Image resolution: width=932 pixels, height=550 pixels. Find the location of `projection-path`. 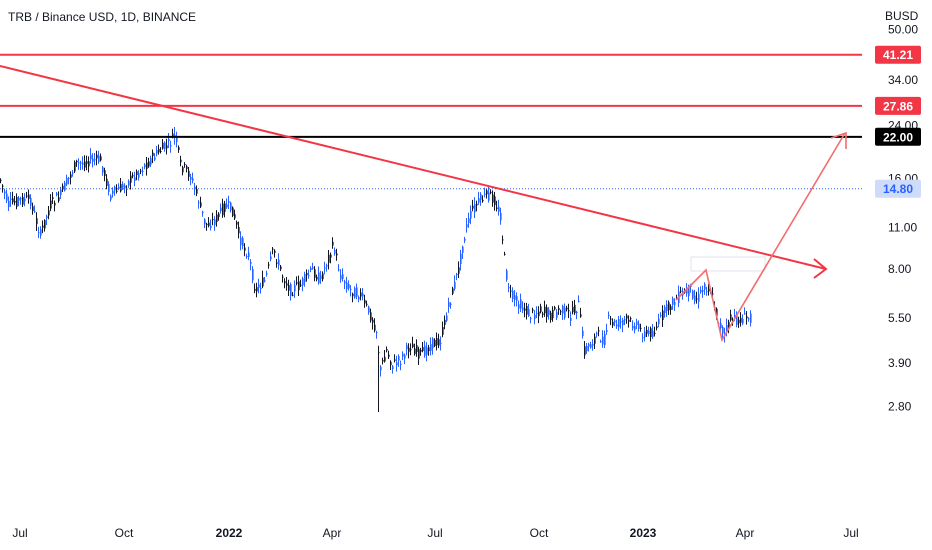

projection-path is located at coordinates (760, 237).